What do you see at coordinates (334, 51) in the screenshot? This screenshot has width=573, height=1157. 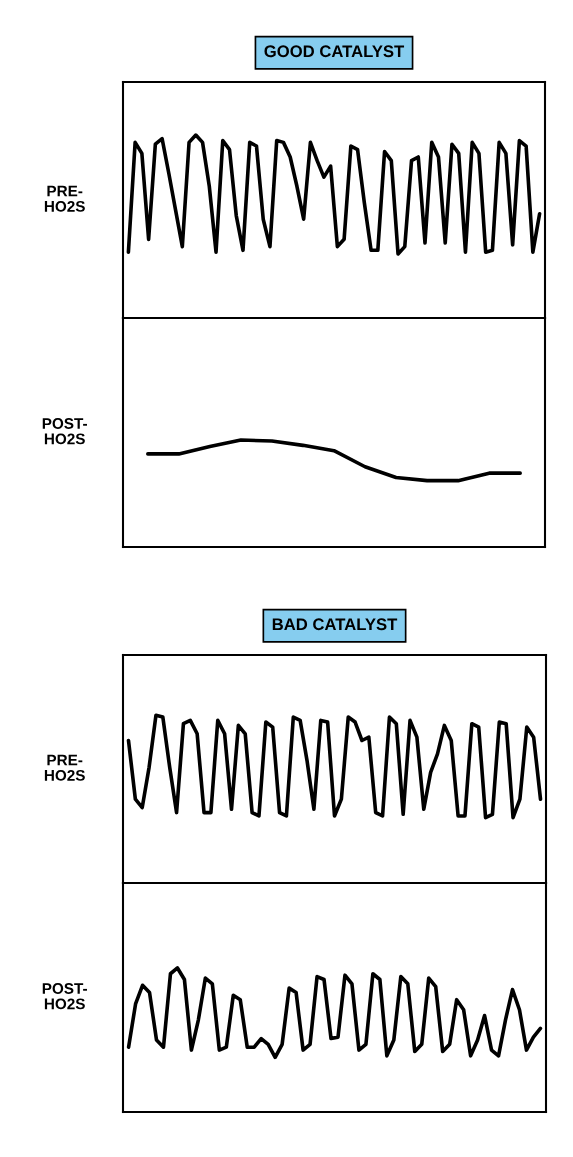 I see `chart-title: GOOD CATALYST` at bounding box center [334, 51].